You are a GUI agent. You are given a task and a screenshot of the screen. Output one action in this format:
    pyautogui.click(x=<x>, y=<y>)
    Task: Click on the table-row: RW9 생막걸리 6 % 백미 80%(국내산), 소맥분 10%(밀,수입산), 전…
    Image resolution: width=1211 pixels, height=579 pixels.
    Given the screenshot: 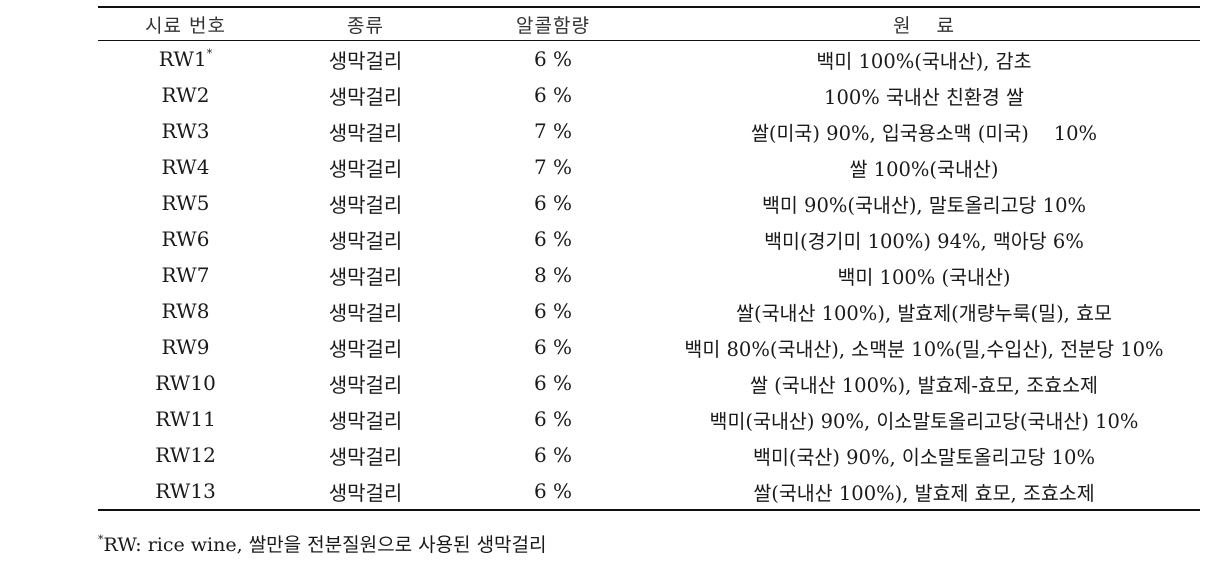 What is the action you would take?
    pyautogui.click(x=649, y=347)
    